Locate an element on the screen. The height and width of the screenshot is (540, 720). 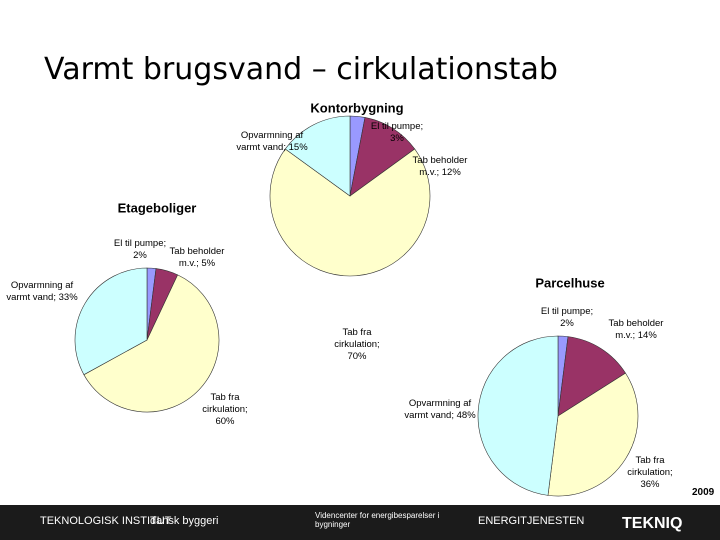
slice-label: Opvarmning af varmt vand; 48% is located at coordinates (440, 410).